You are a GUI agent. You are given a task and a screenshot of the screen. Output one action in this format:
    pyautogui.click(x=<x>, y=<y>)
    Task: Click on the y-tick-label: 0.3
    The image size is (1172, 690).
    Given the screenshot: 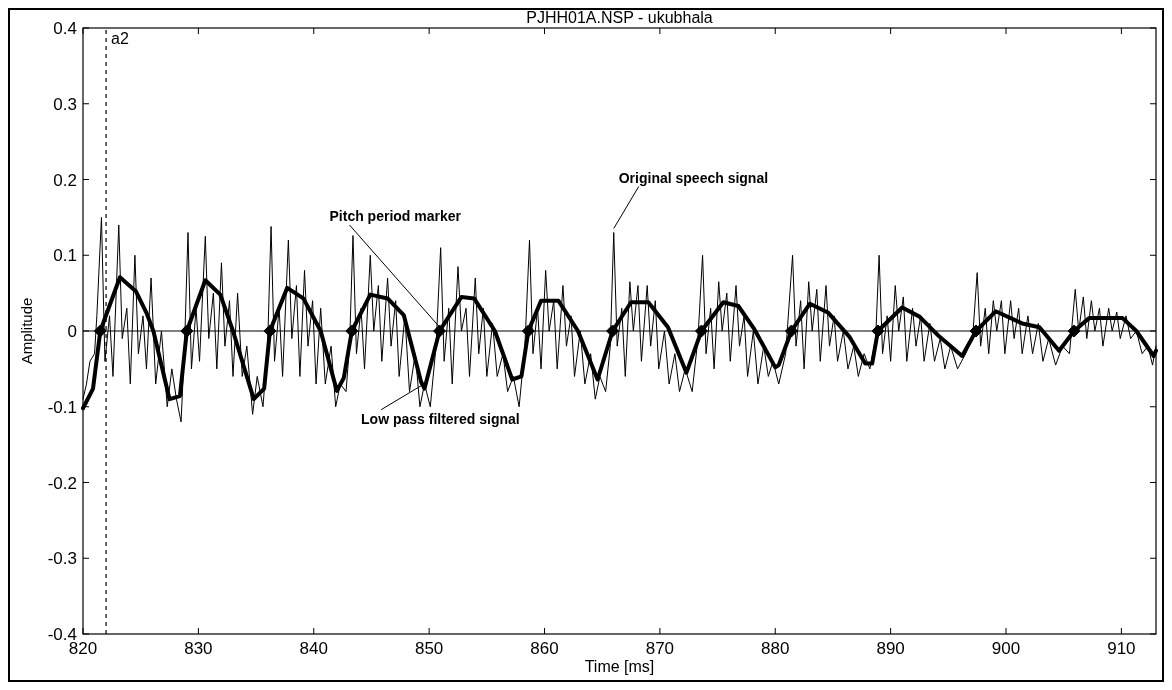 What is the action you would take?
    pyautogui.click(x=65, y=104)
    